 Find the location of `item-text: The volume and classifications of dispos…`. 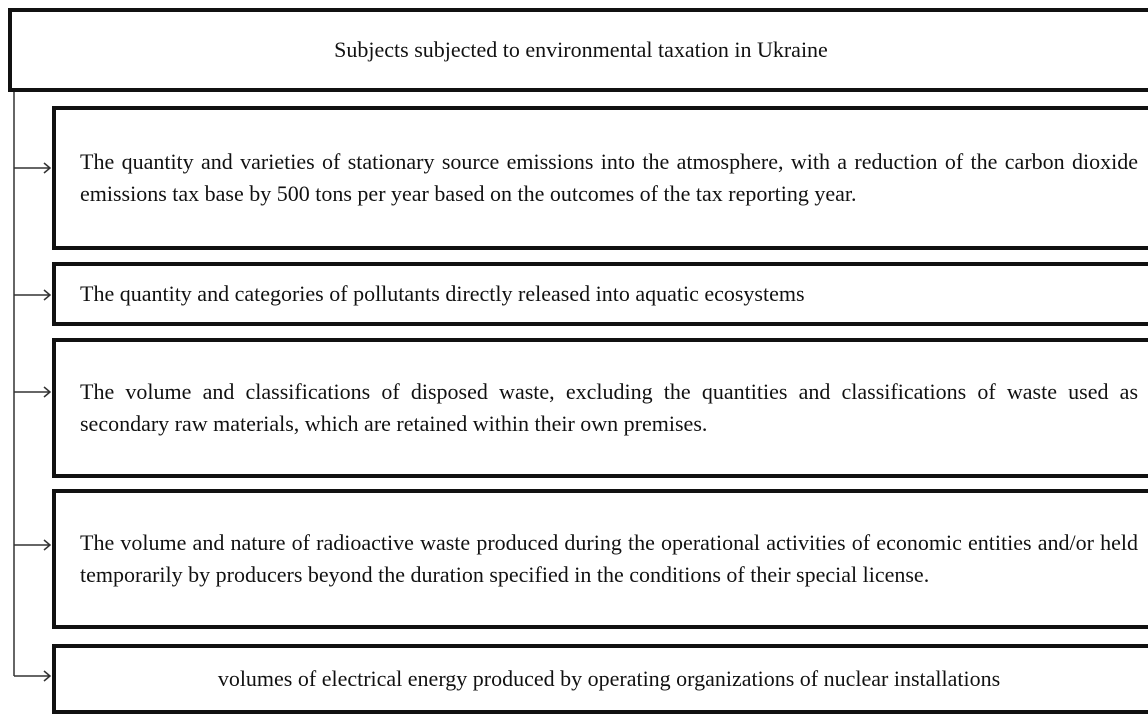

item-text: The volume and classifications of dispos… is located at coordinates (609, 407).